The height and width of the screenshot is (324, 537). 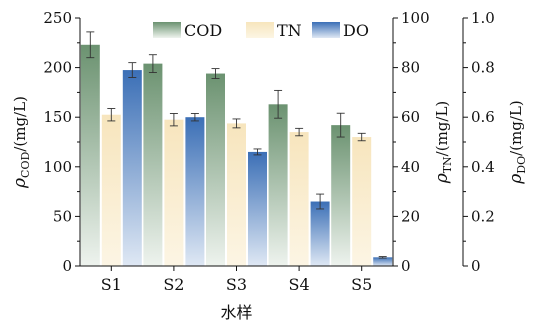 What do you see at coordinates (57, 167) in the screenshot?
I see `y-left-tick-label-2: 100` at bounding box center [57, 167].